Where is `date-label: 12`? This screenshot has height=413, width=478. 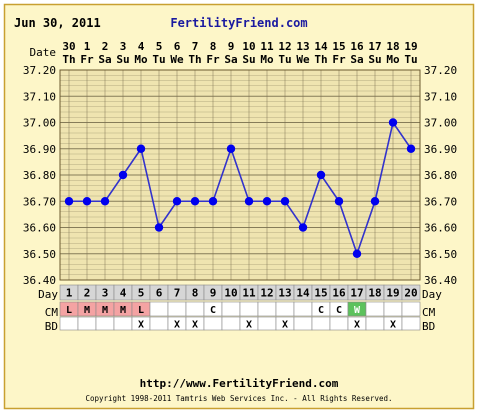
date-label: 12 is located at coordinates (284, 46).